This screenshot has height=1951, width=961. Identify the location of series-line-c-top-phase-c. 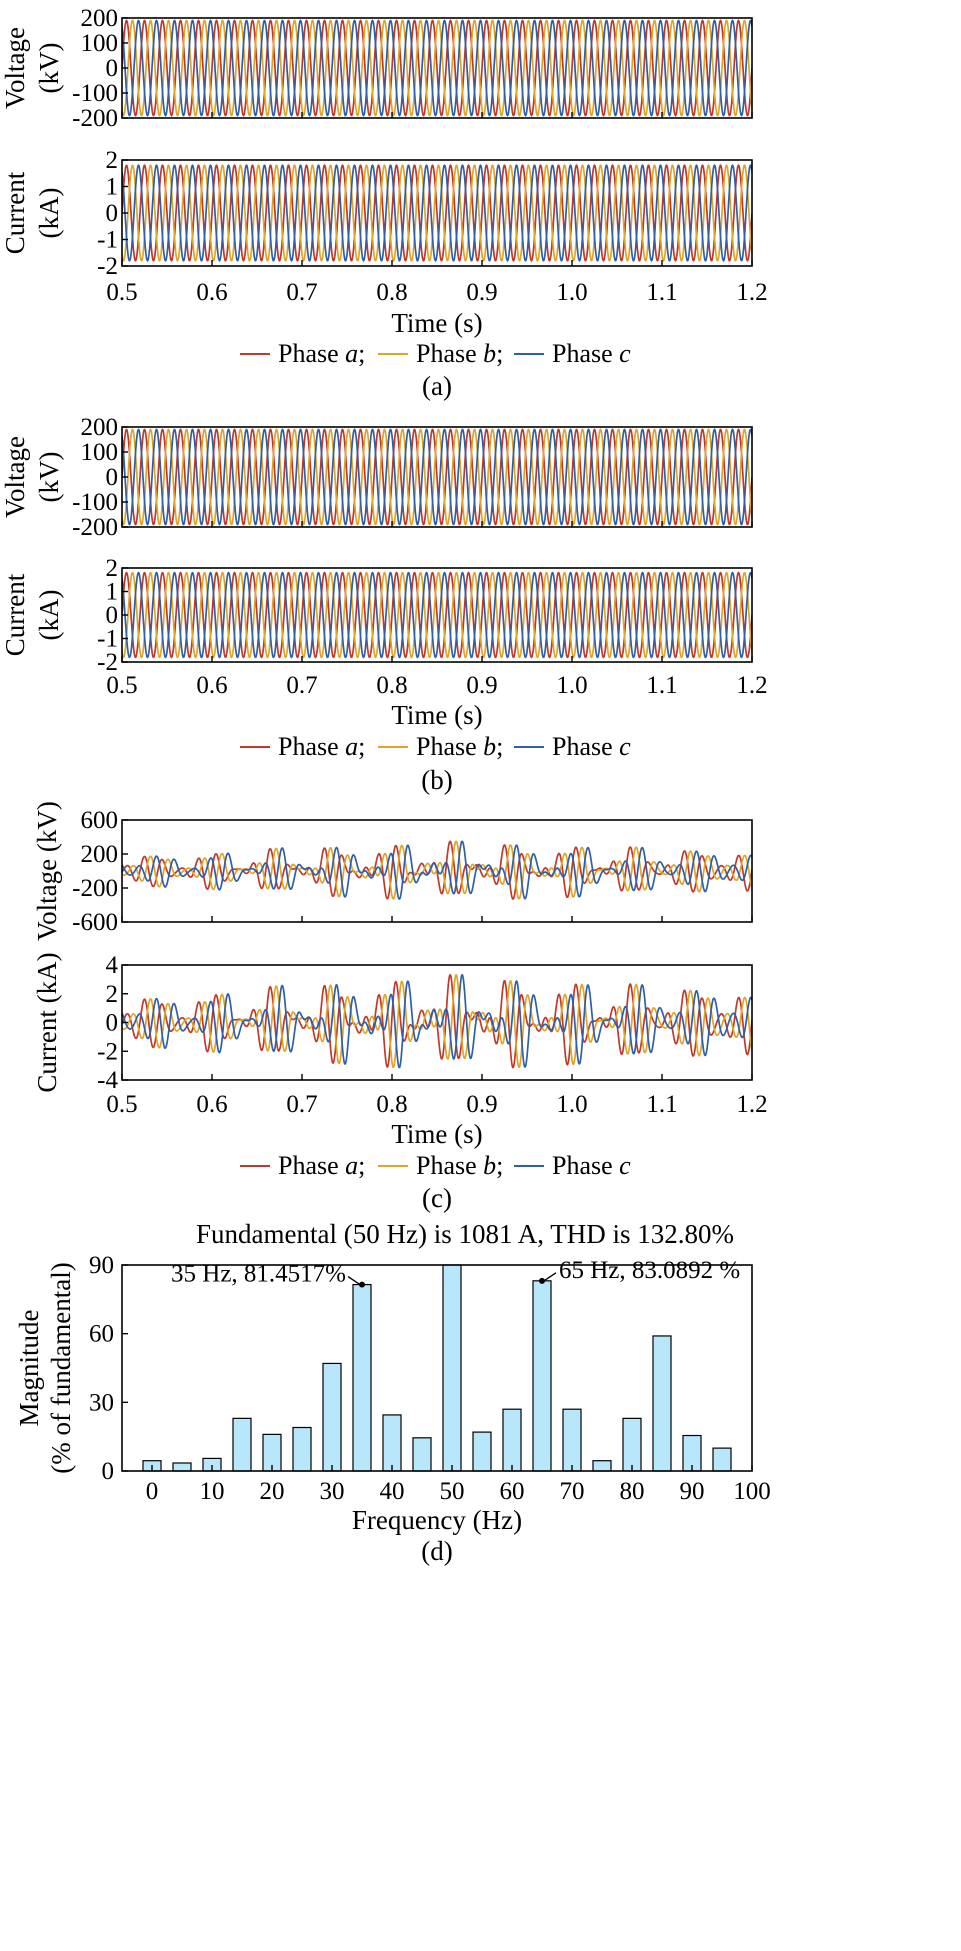
(437, 870).